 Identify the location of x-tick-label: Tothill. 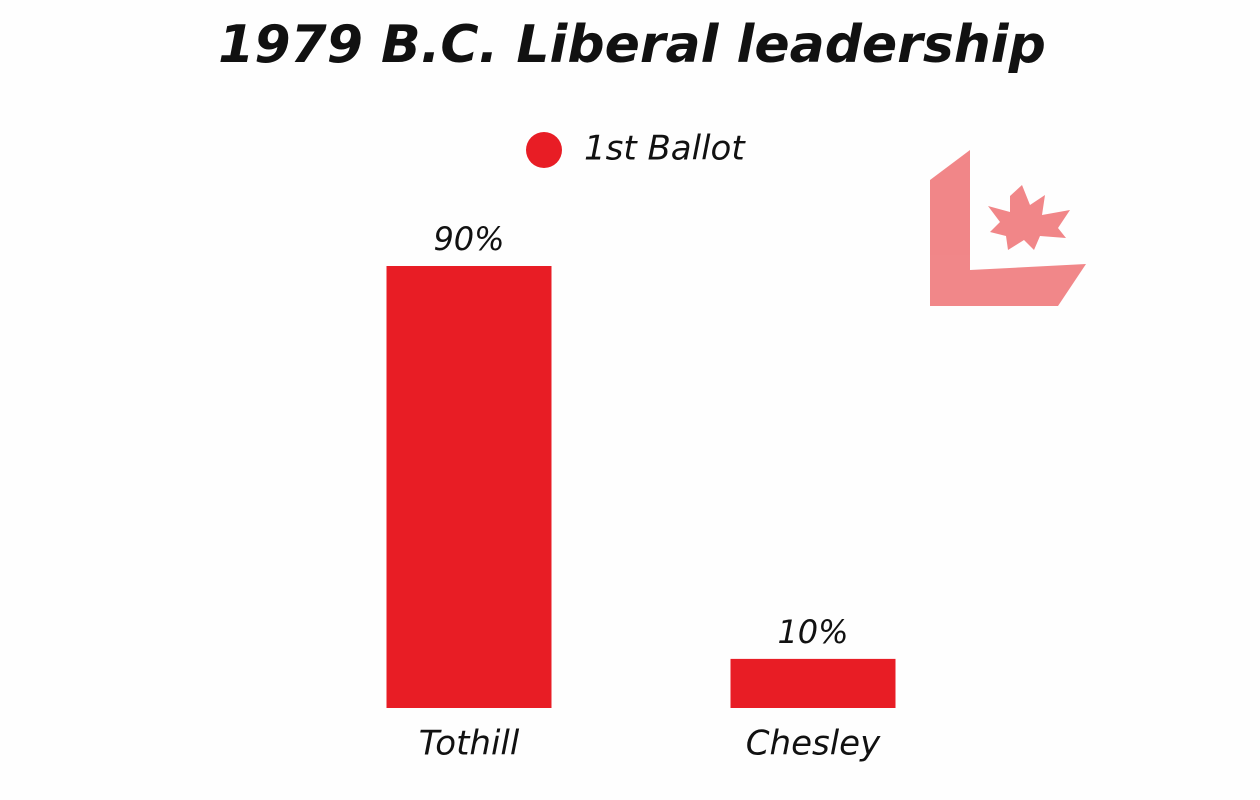
(469, 744).